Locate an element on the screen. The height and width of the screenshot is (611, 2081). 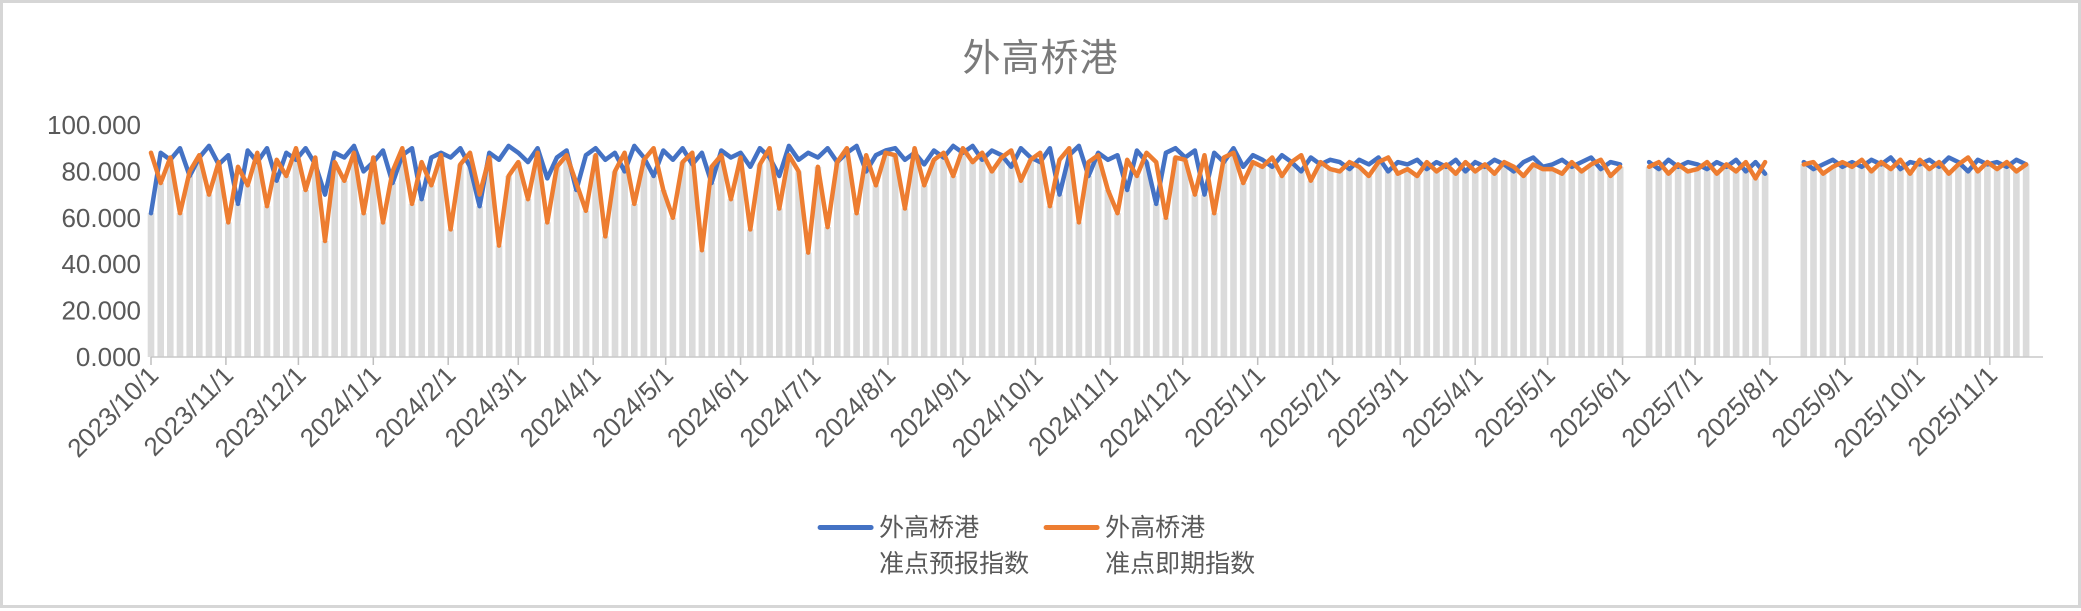
x-tick-label: 2025/5/1 is located at coordinates (1514, 406).